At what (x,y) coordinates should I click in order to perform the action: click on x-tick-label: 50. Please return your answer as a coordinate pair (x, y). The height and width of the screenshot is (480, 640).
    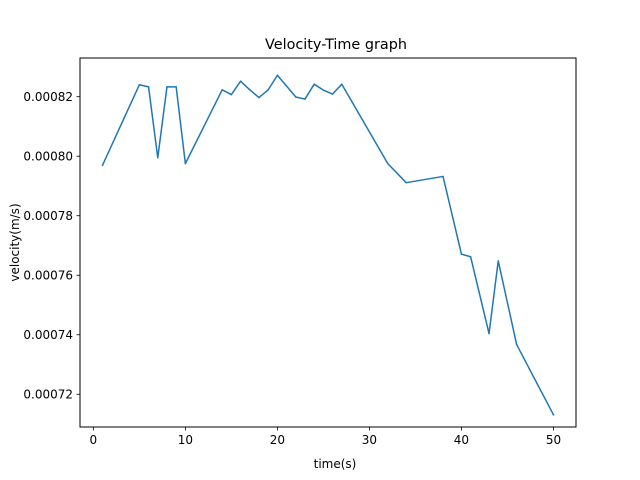
    Looking at the image, I should click on (553, 440).